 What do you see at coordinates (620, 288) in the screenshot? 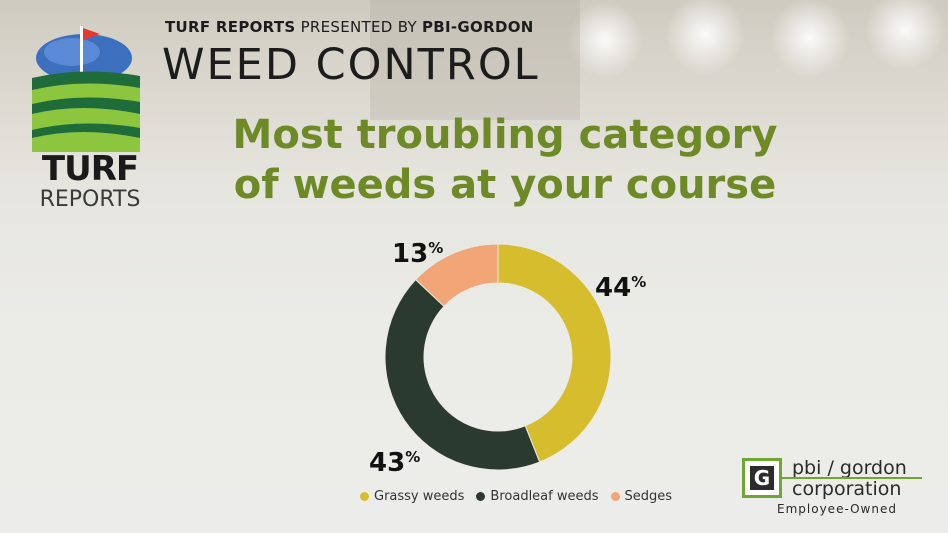
I see `data-label-grassy-weeds: 44%` at bounding box center [620, 288].